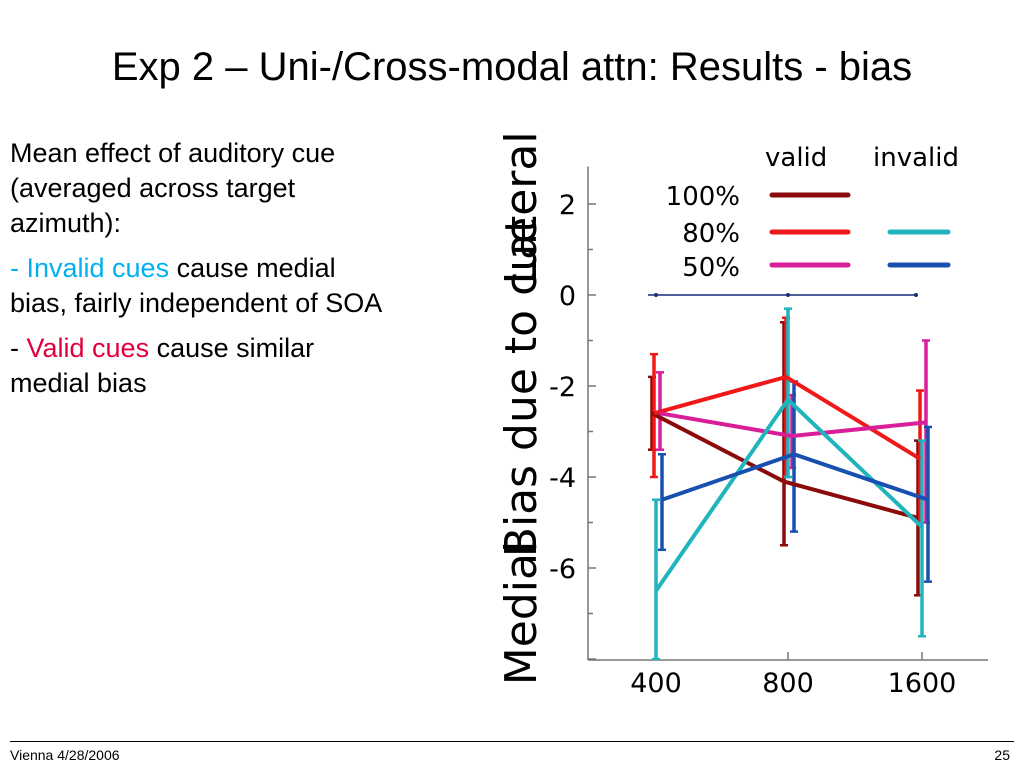 The image size is (1024, 768). I want to click on y-tick-label: 0, so click(567, 296).